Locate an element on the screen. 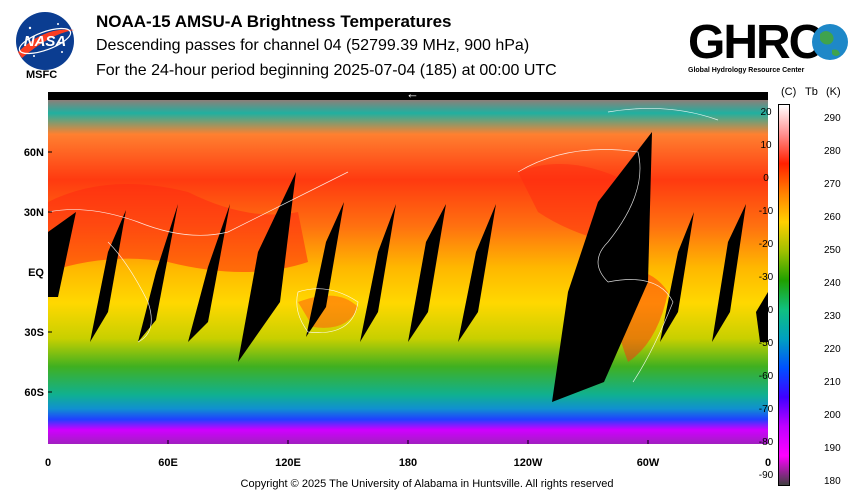 This screenshot has height=502, width=854. lat-label-30s: 30S is located at coordinates (34, 333).